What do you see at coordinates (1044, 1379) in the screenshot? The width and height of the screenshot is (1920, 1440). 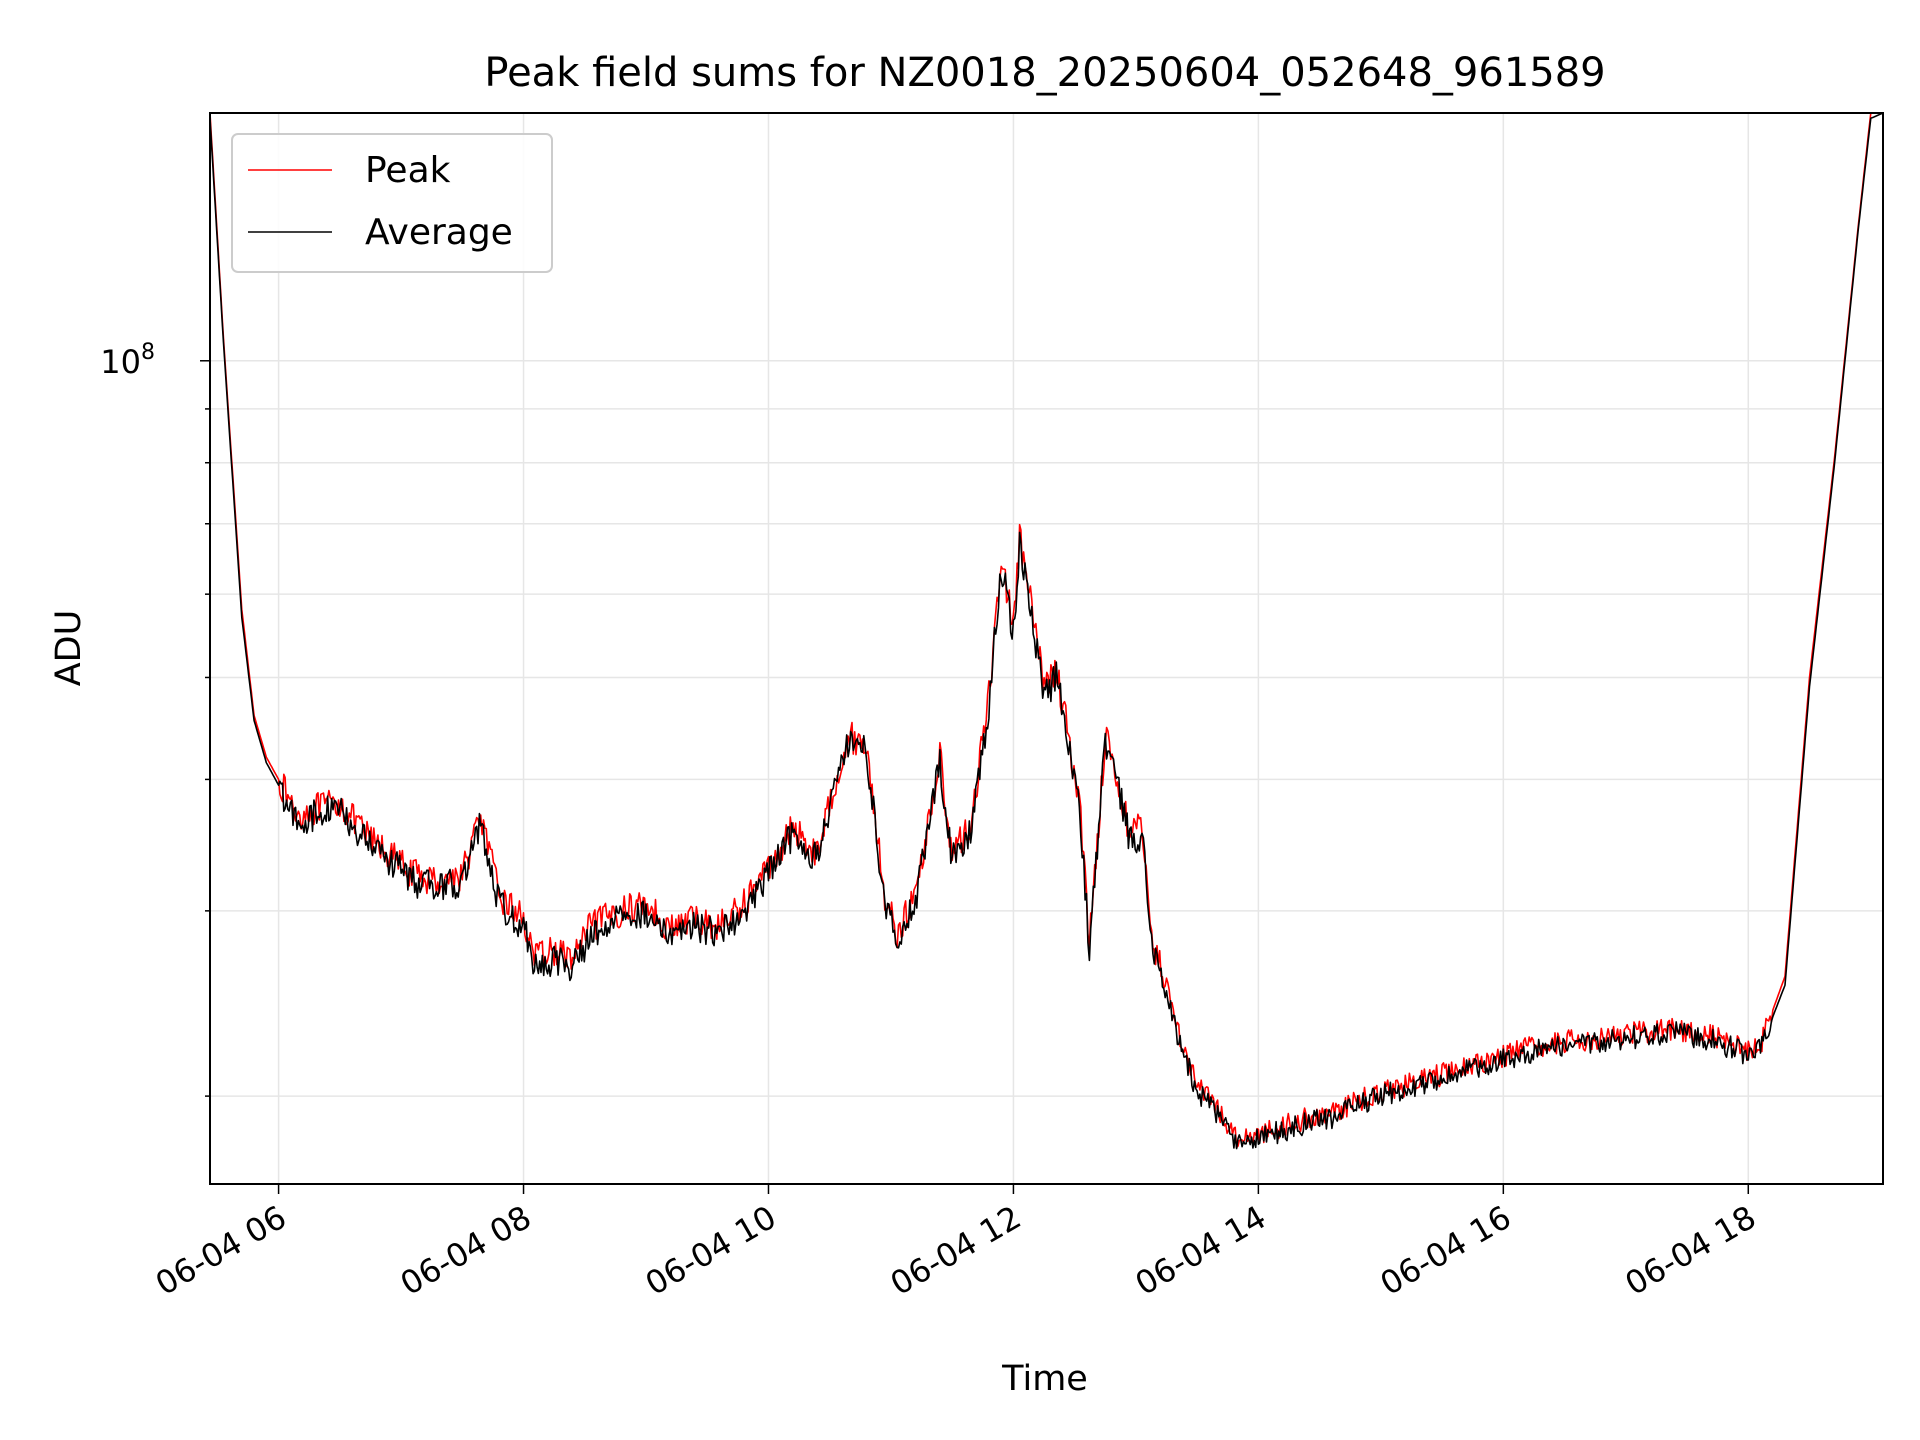 I see `x-axis-label: Time` at bounding box center [1044, 1379].